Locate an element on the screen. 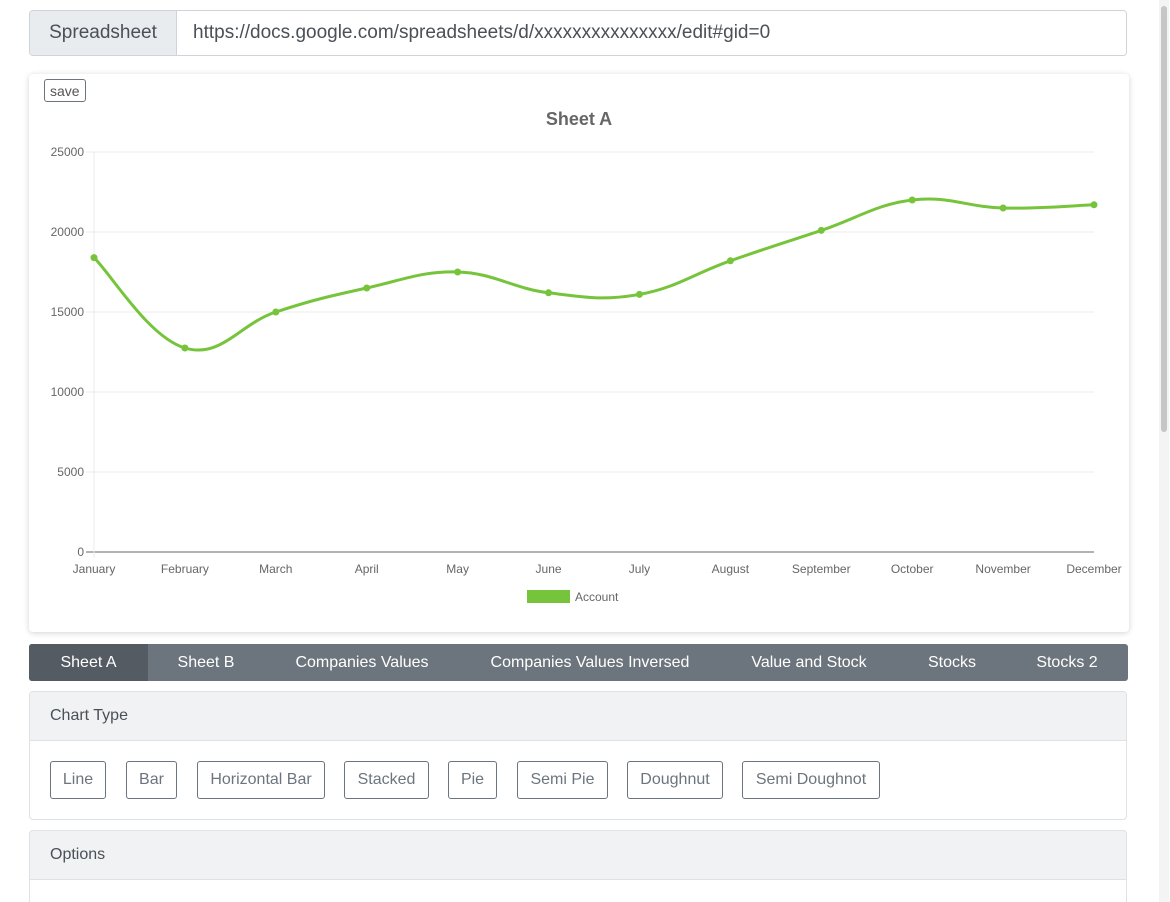 Image resolution: width=1170 pixels, height=902 pixels. x-tick-label: July is located at coordinates (639, 569).